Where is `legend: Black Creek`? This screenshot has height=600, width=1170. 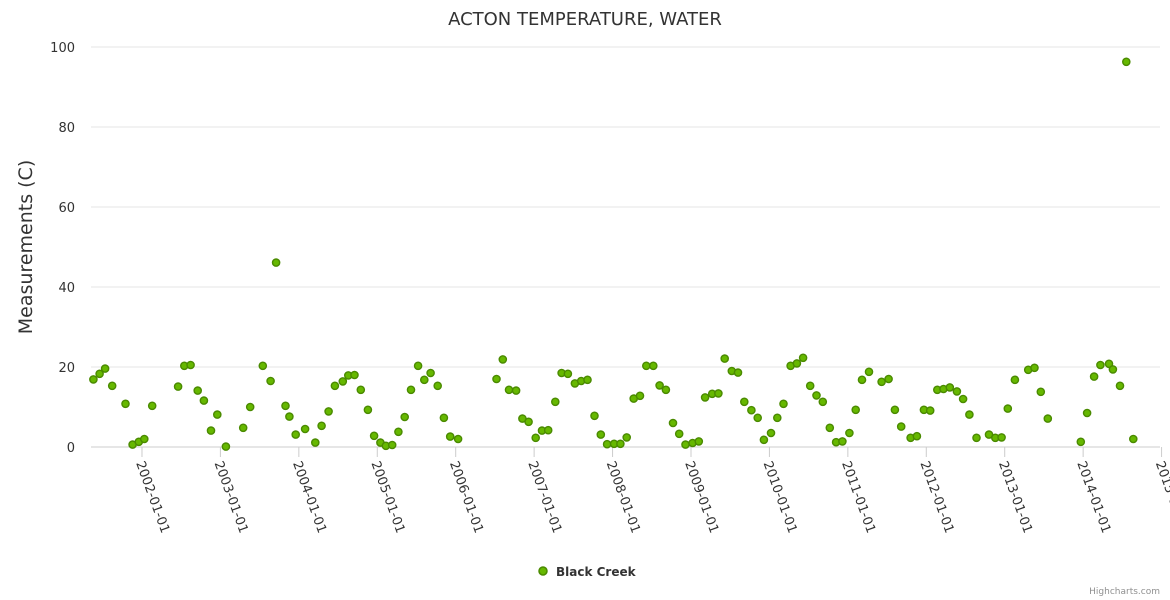 legend: Black Creek is located at coordinates (587, 572).